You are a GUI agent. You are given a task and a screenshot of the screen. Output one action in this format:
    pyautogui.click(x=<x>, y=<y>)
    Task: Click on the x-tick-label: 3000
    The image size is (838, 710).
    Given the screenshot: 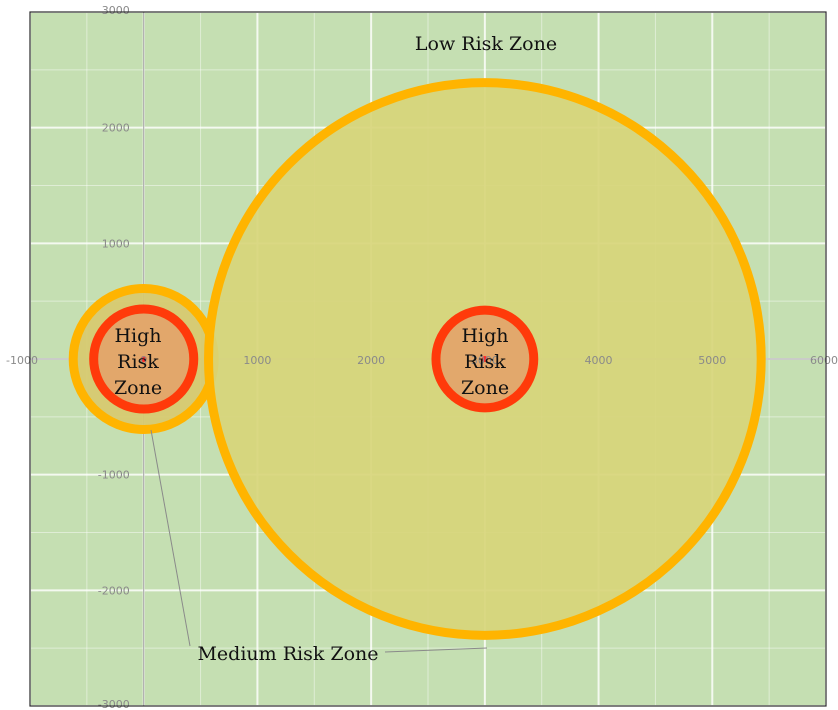 What is the action you would take?
    pyautogui.click(x=485, y=360)
    